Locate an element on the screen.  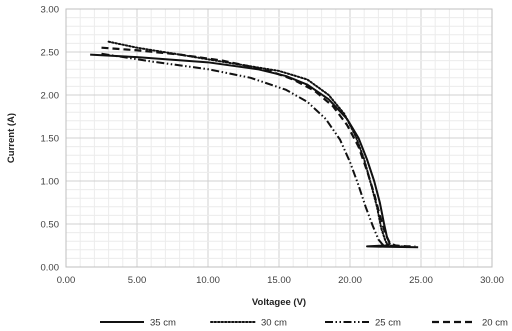
x-tick-label: 5.00 is located at coordinates (137, 280).